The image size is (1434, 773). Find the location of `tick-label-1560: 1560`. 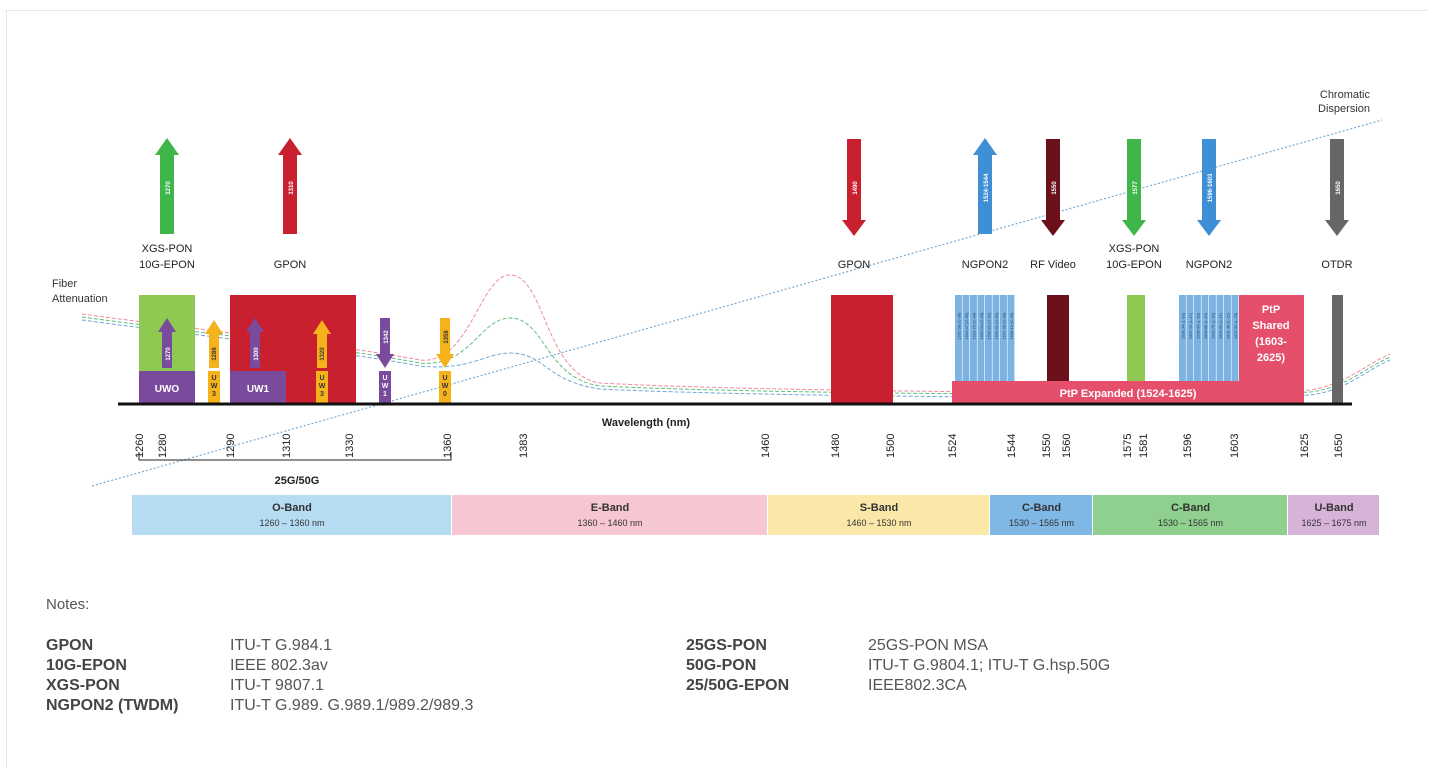

tick-label-1560: 1560 is located at coordinates (1067, 446).